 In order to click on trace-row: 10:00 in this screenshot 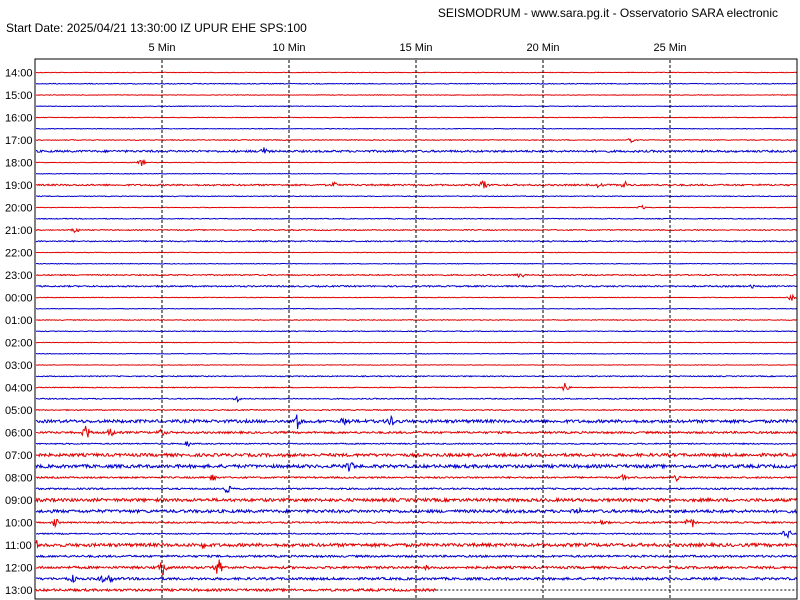, I will do `click(401, 529)`.